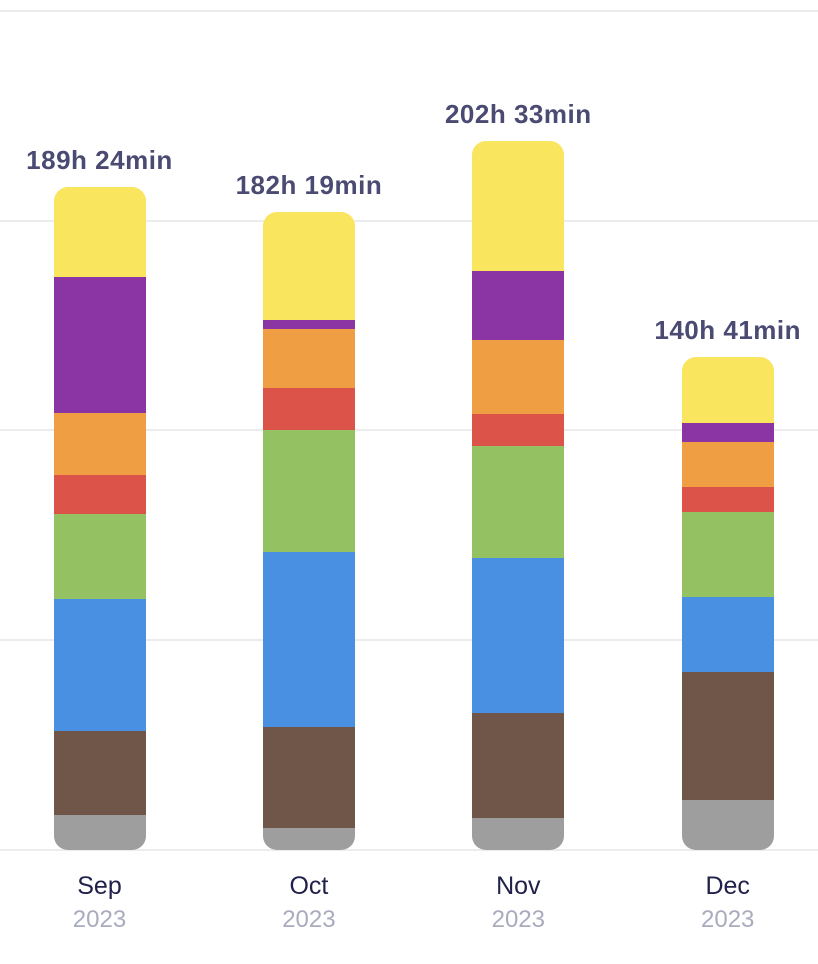 The image size is (818, 964). What do you see at coordinates (727, 500) in the screenshot?
I see `red-segment-dec` at bounding box center [727, 500].